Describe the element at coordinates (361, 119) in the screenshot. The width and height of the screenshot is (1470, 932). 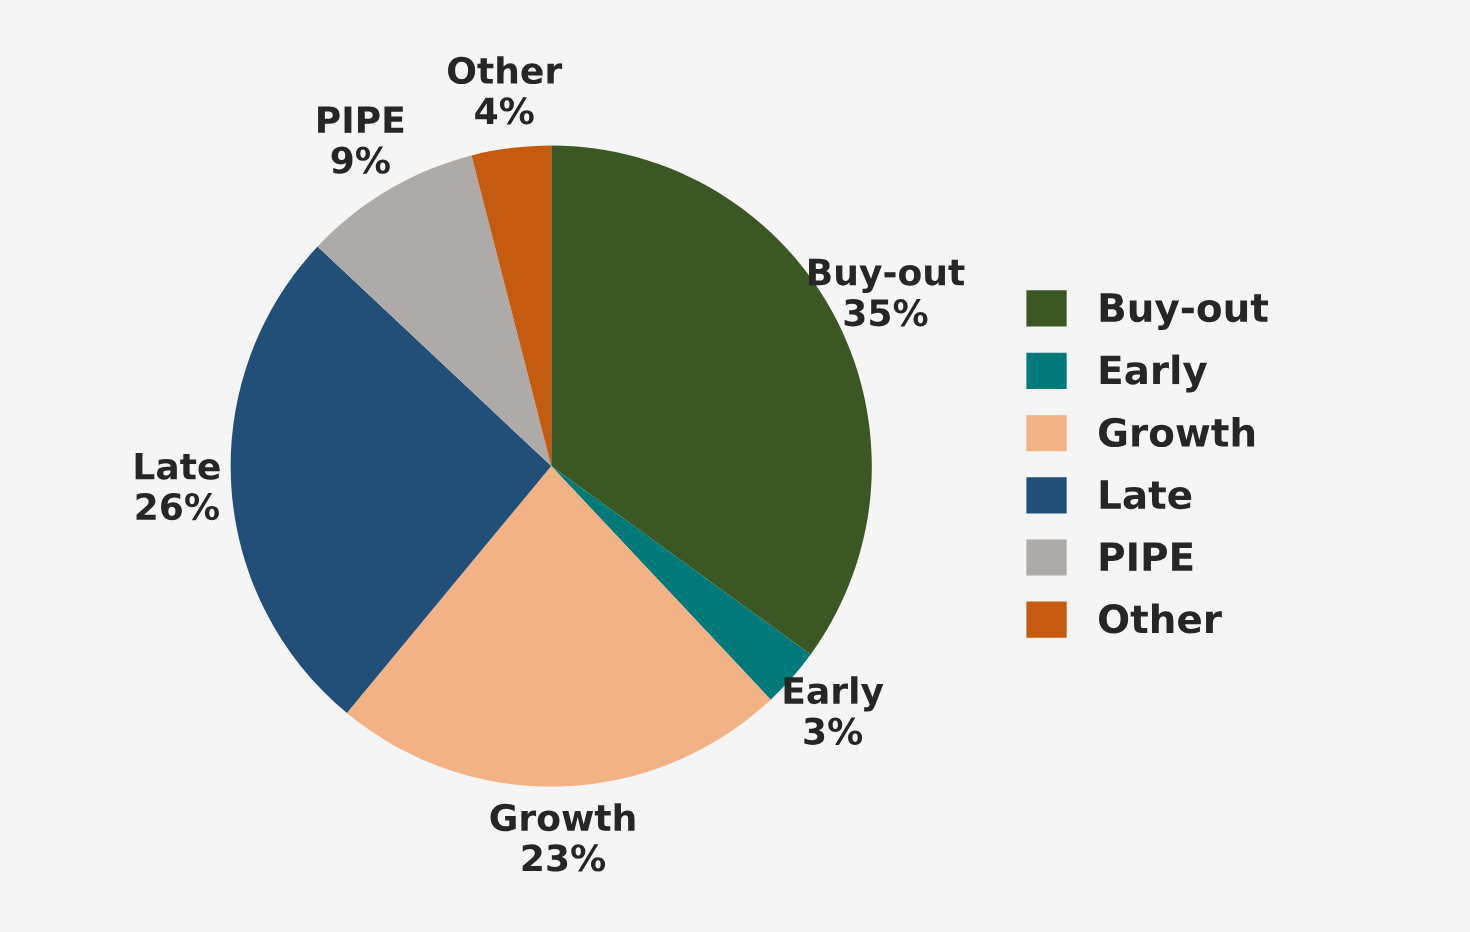
I see `slice-label: PIPE` at that location.